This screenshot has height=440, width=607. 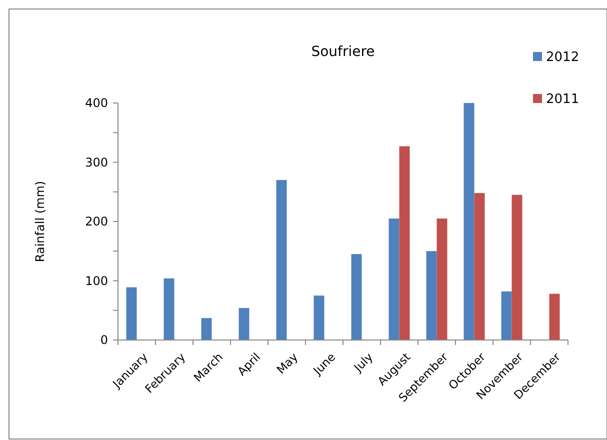 What do you see at coordinates (343, 52) in the screenshot?
I see `chart-title: Soufriere` at bounding box center [343, 52].